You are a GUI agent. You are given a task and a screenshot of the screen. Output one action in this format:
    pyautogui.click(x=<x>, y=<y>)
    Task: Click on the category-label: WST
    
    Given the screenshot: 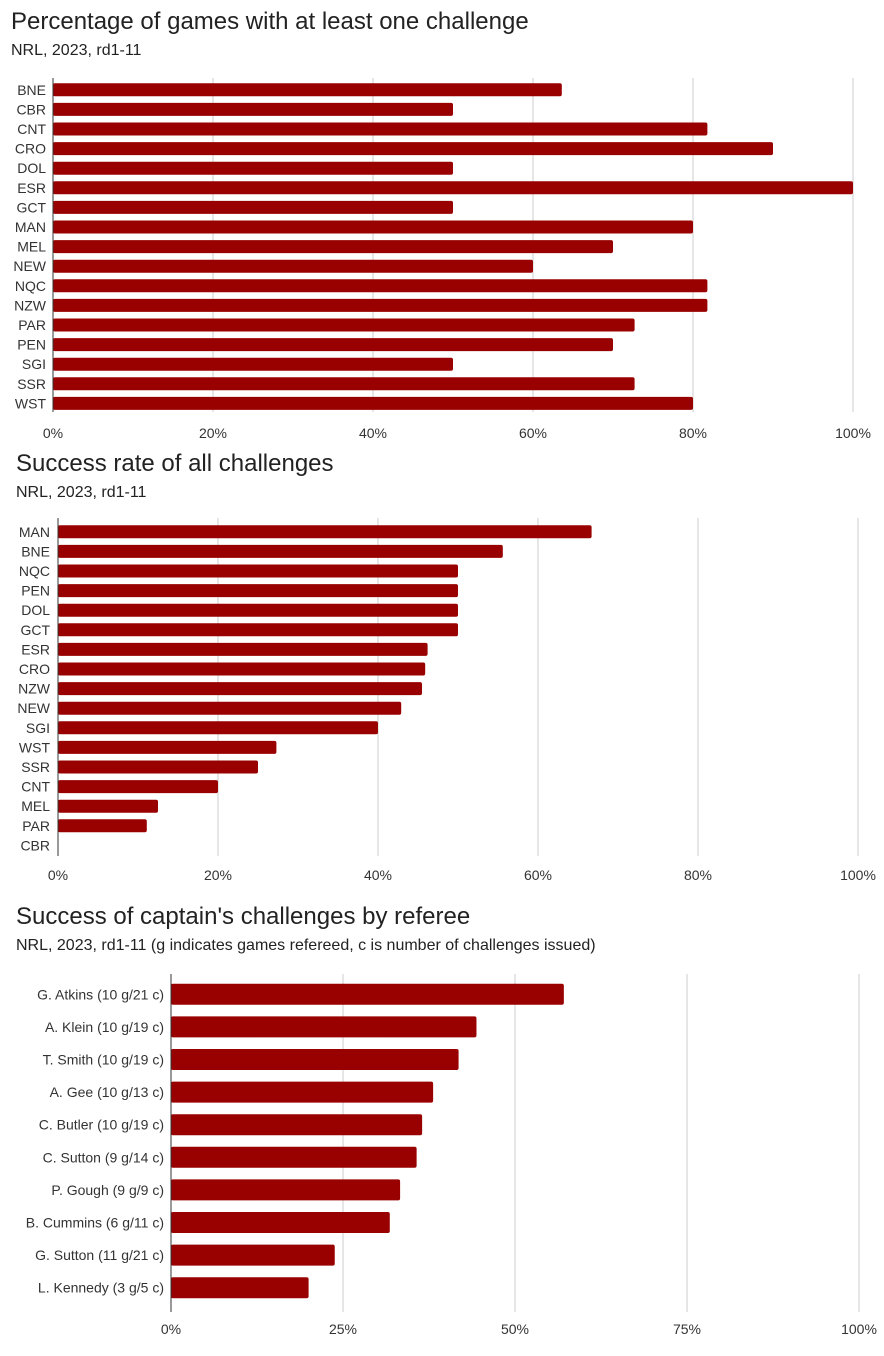 What is the action you would take?
    pyautogui.click(x=31, y=403)
    